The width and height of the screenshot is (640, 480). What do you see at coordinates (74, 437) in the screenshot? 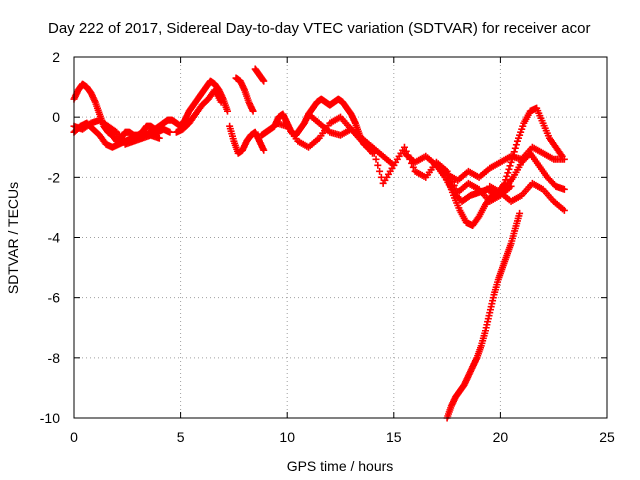
I see `x-tick-label: 0` at bounding box center [74, 437].